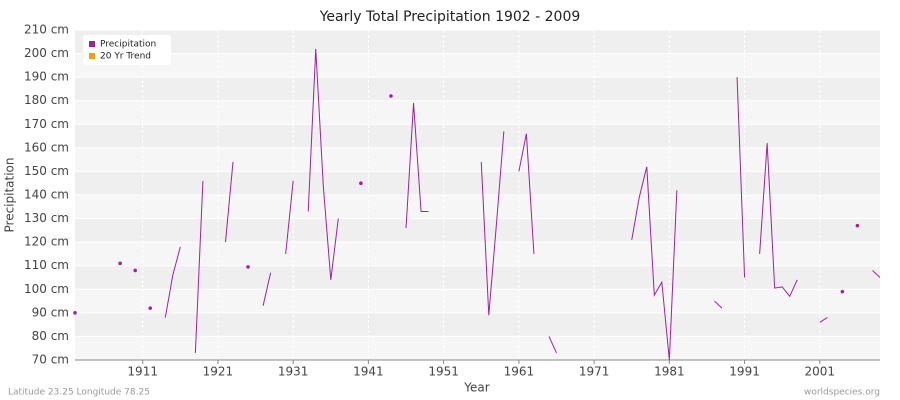 The height and width of the screenshot is (400, 900). I want to click on y-tick-label: 70 cm, so click(50, 360).